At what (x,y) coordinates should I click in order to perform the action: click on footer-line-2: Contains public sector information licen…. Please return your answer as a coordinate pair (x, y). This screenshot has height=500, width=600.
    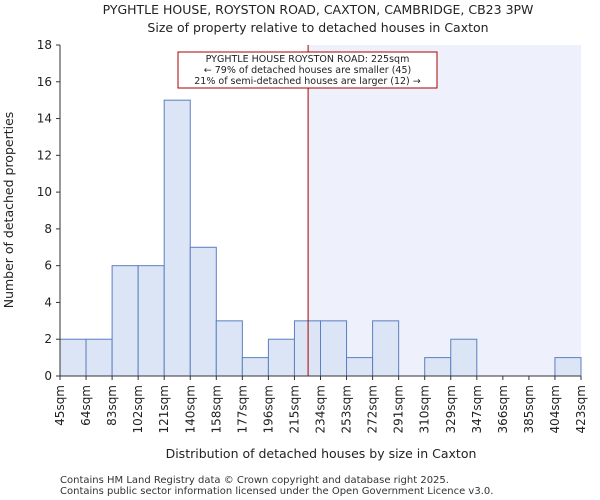
    Looking at the image, I should click on (276, 491).